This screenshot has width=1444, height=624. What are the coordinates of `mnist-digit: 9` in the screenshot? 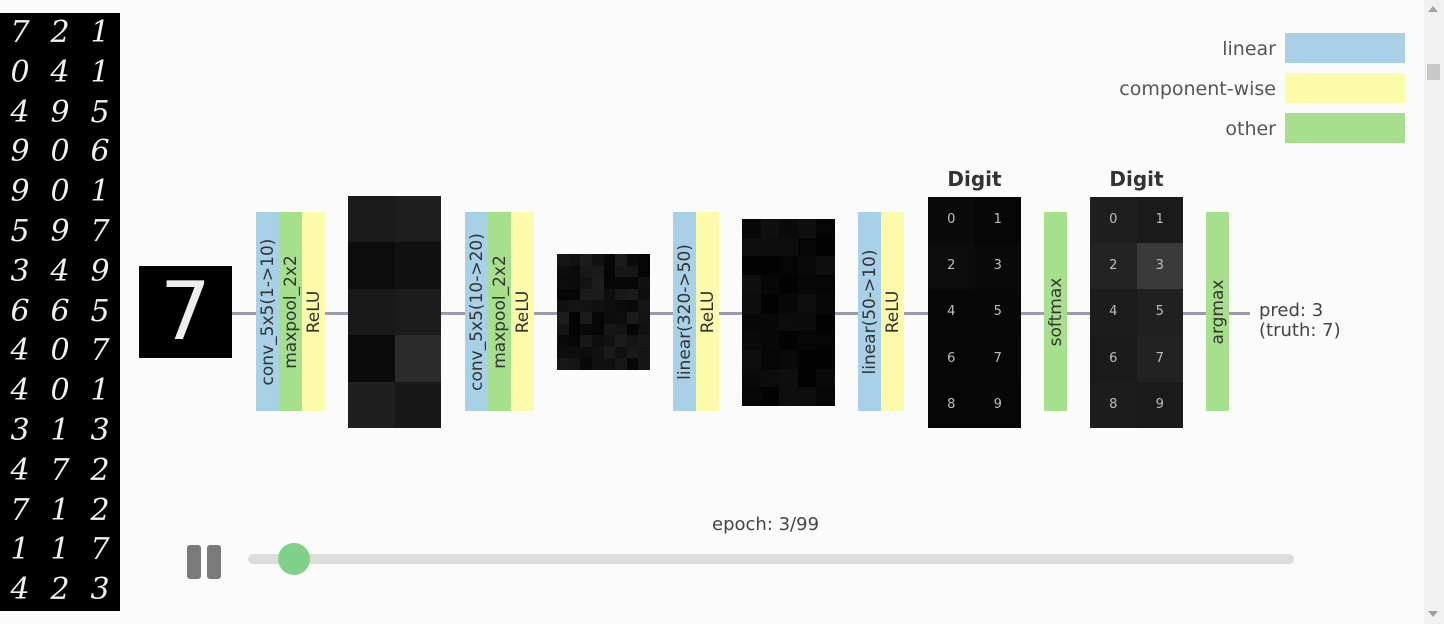 It's located at (20, 192).